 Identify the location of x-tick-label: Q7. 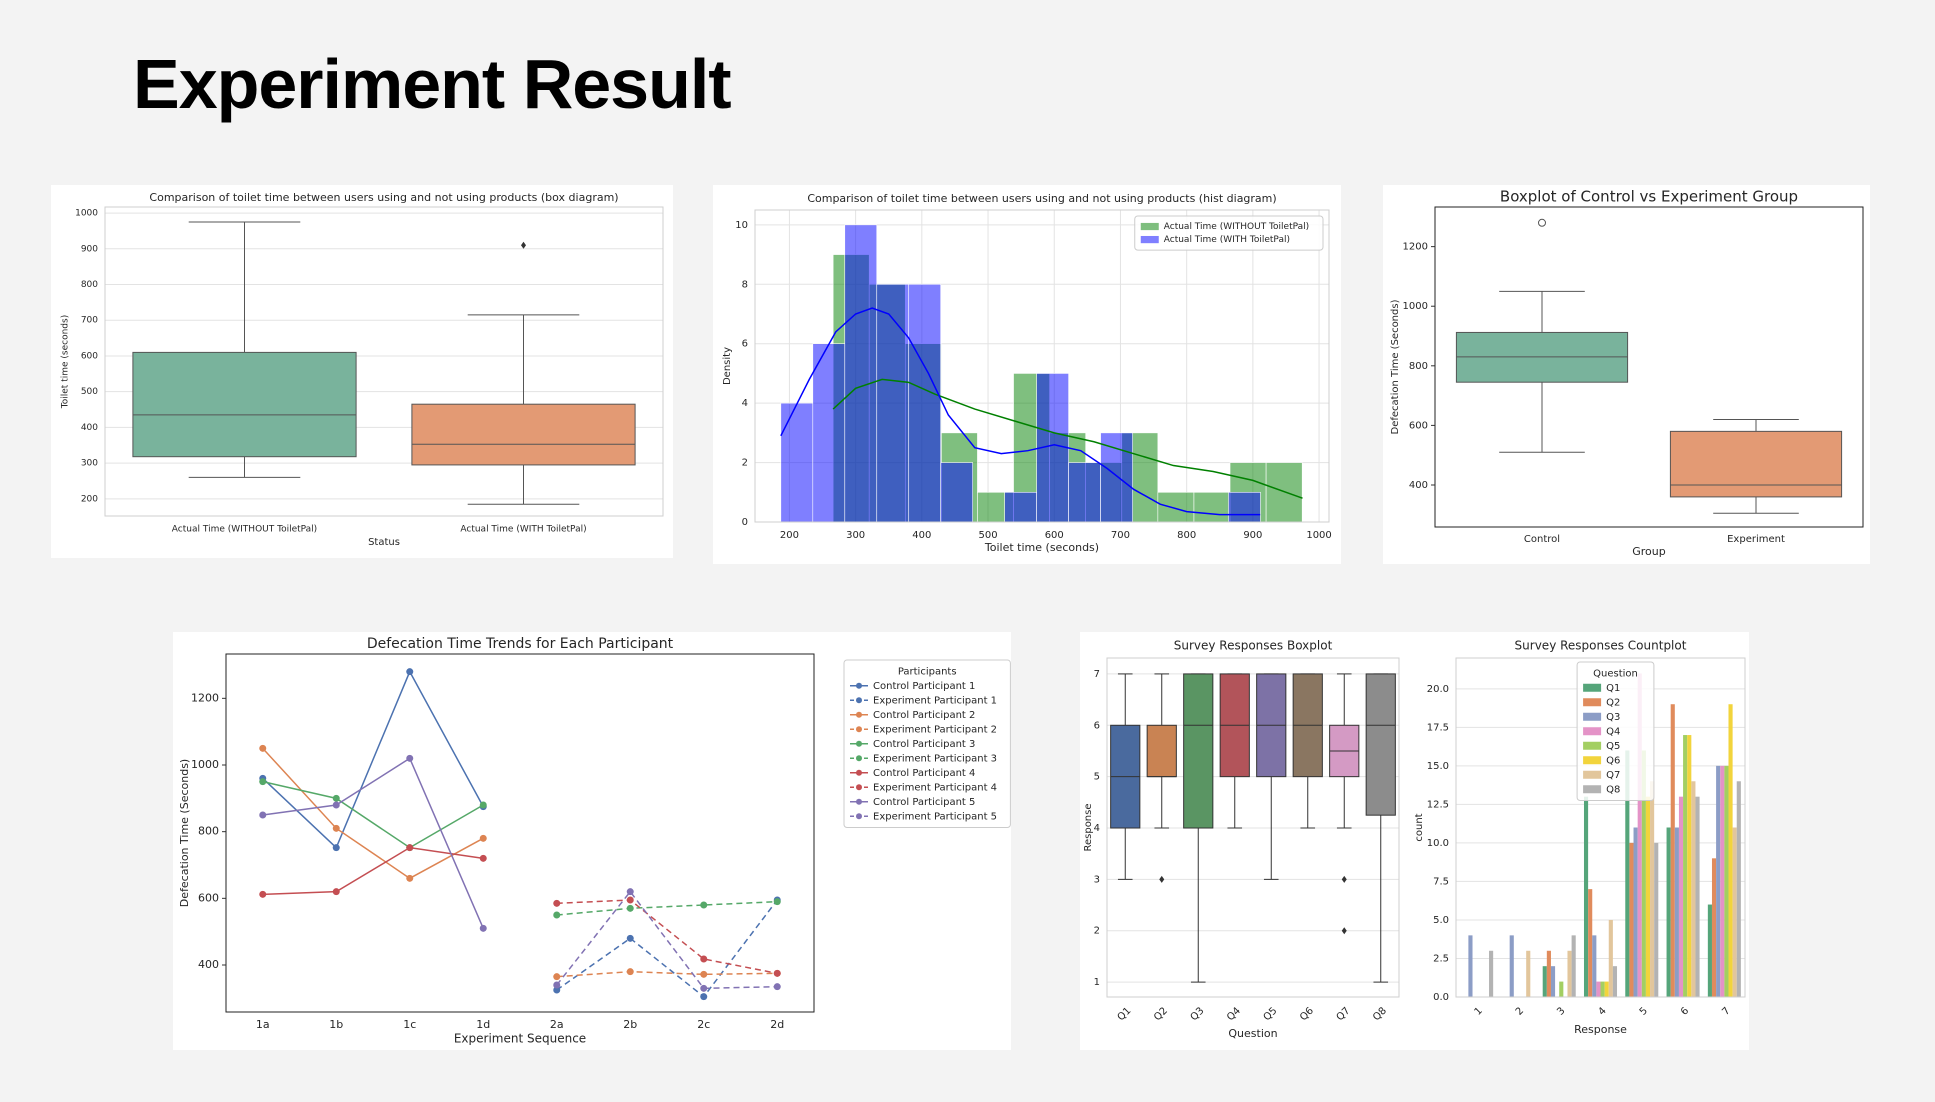
(1344, 1014).